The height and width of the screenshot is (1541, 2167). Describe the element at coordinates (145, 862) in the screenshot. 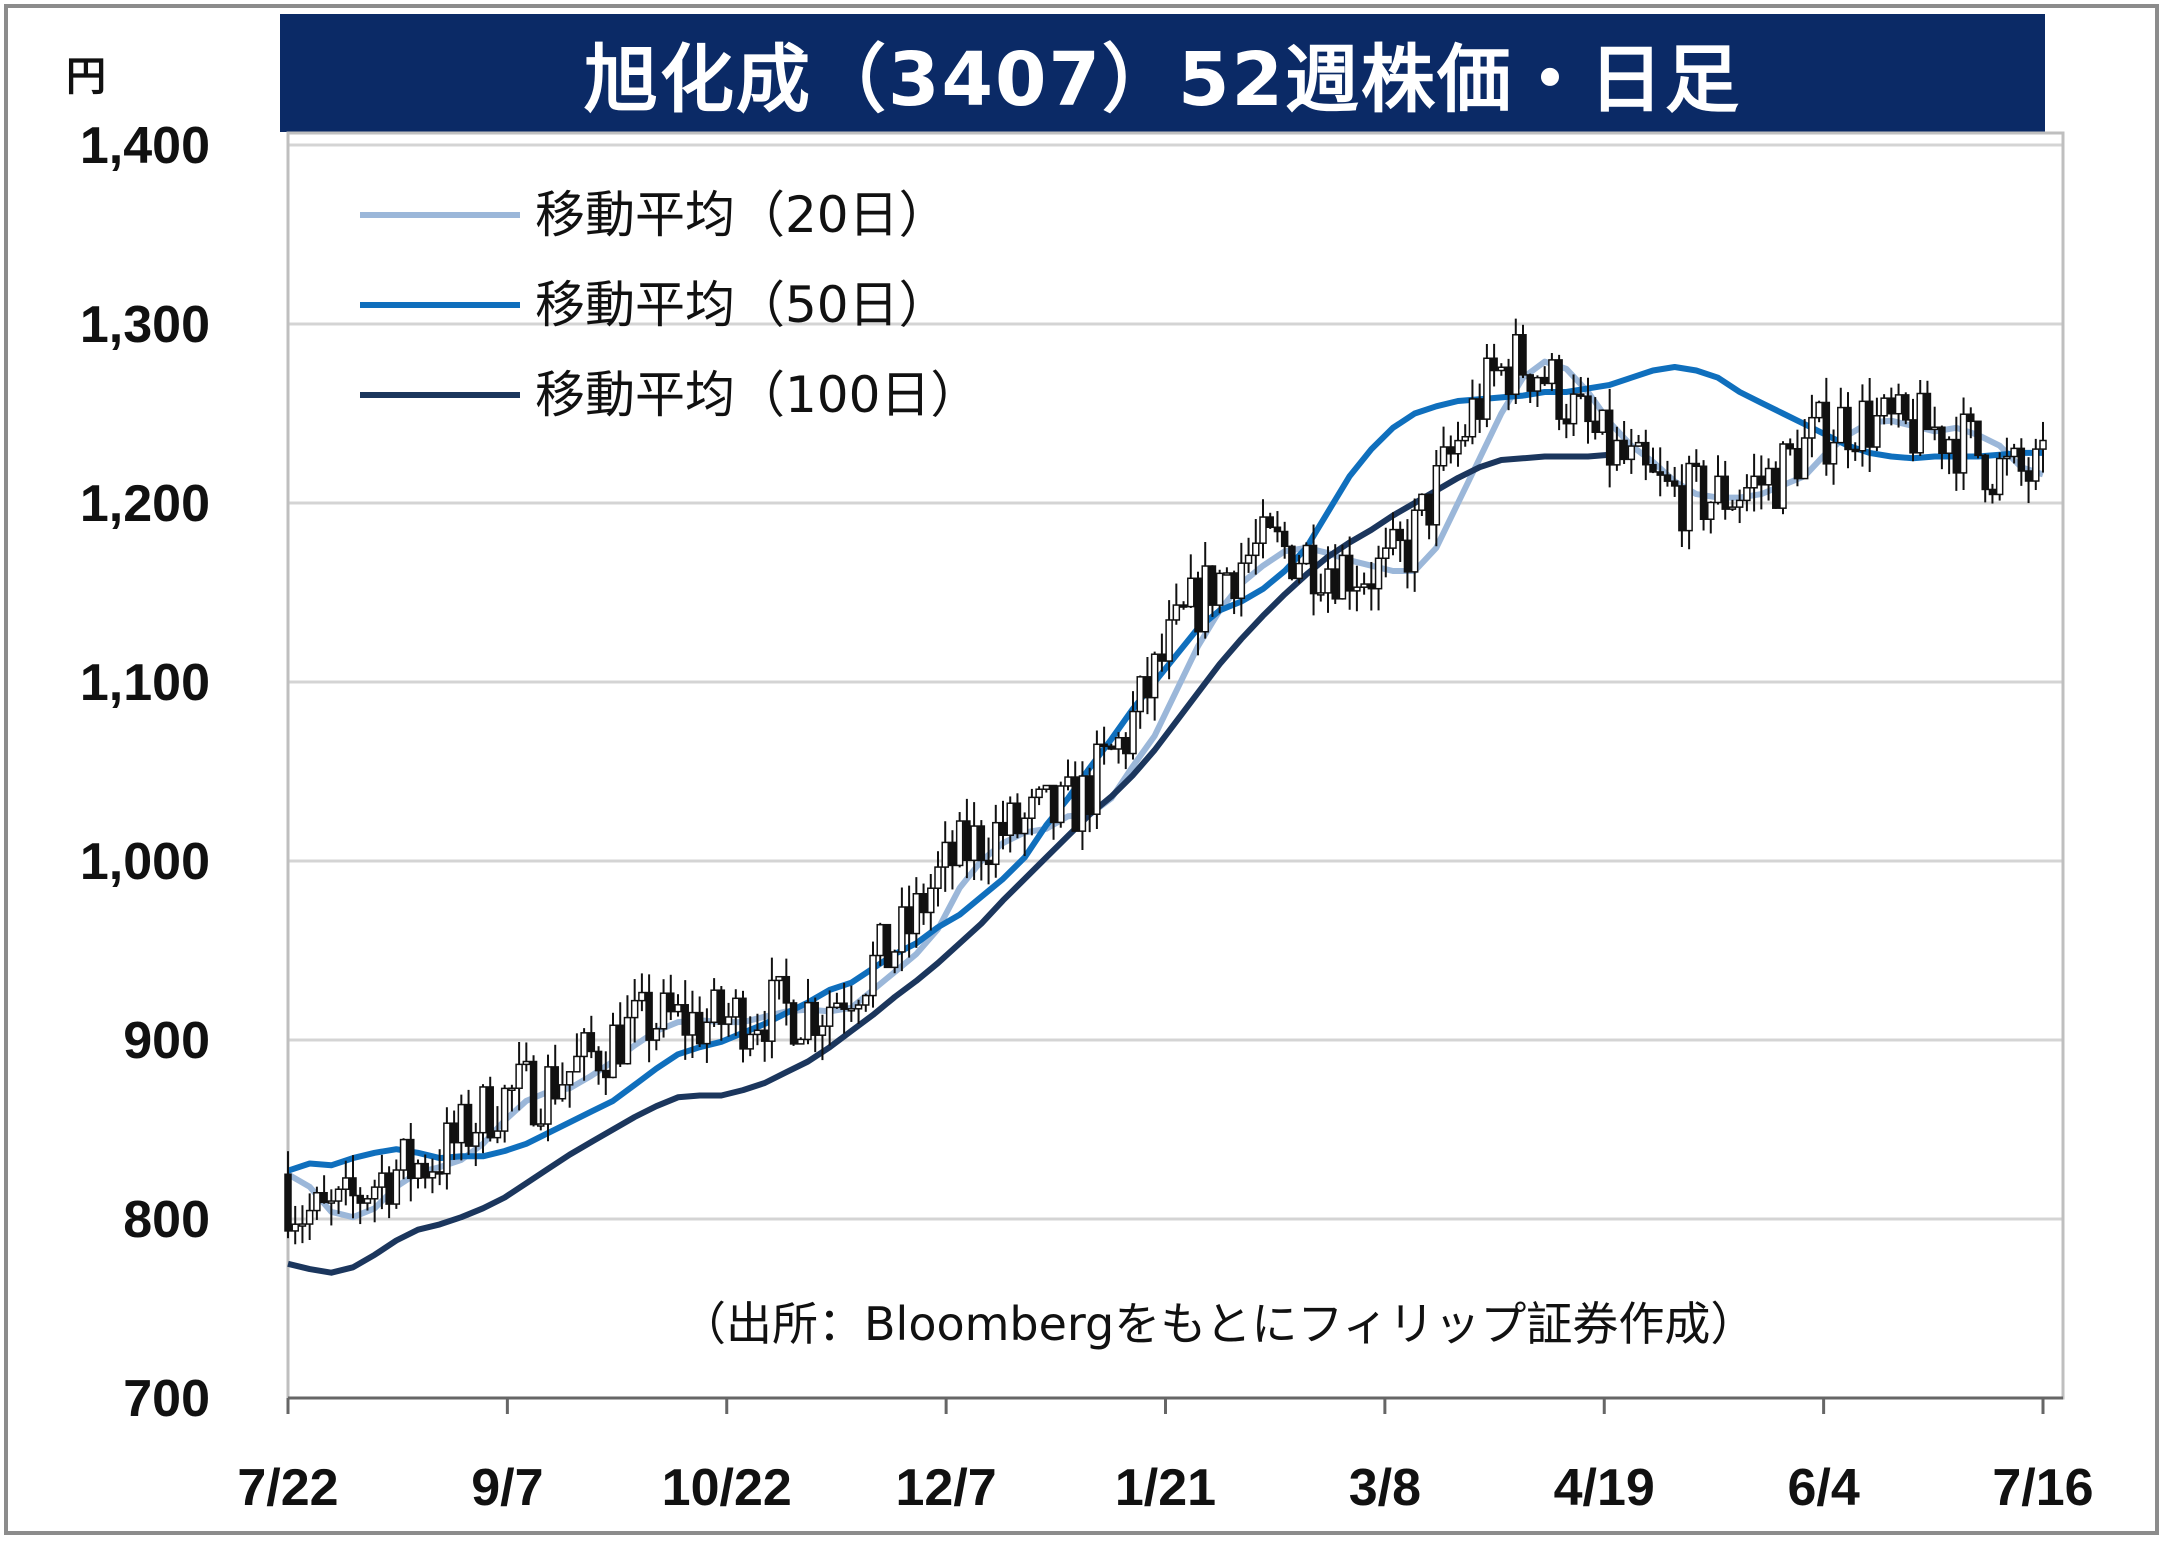

I see `y-tick-label: 1,000` at that location.